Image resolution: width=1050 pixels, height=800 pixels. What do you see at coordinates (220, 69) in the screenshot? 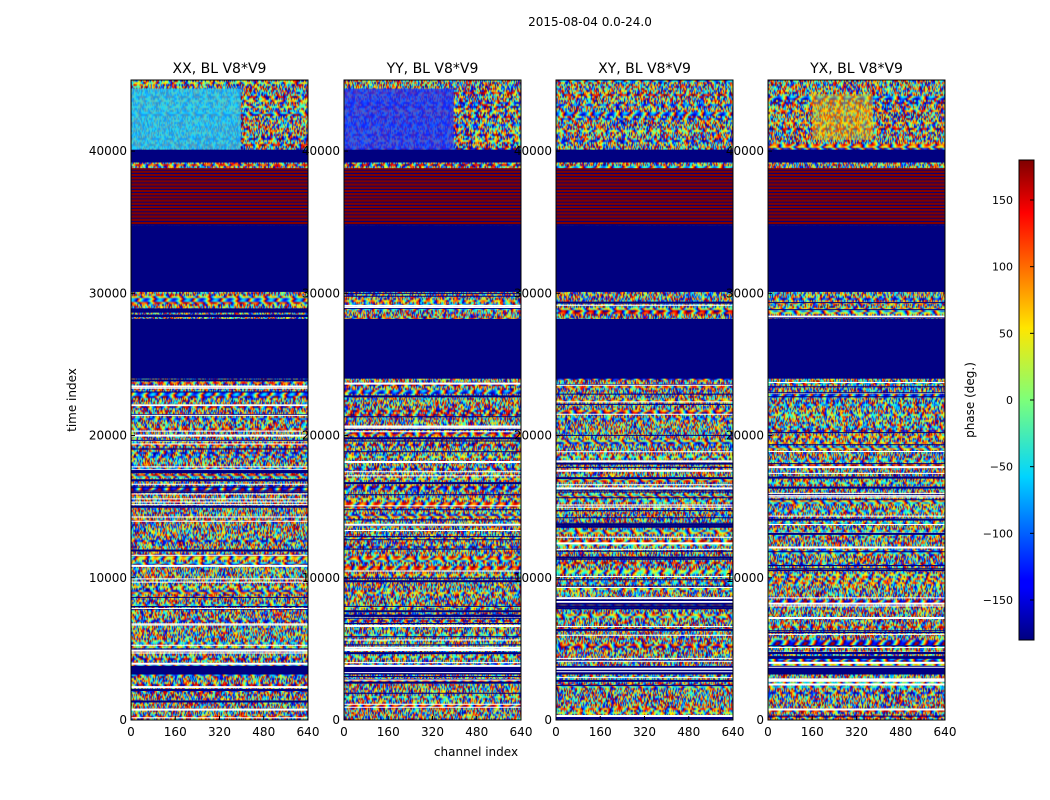
I see `panel-title: XX, BL V8*V9` at bounding box center [220, 69].